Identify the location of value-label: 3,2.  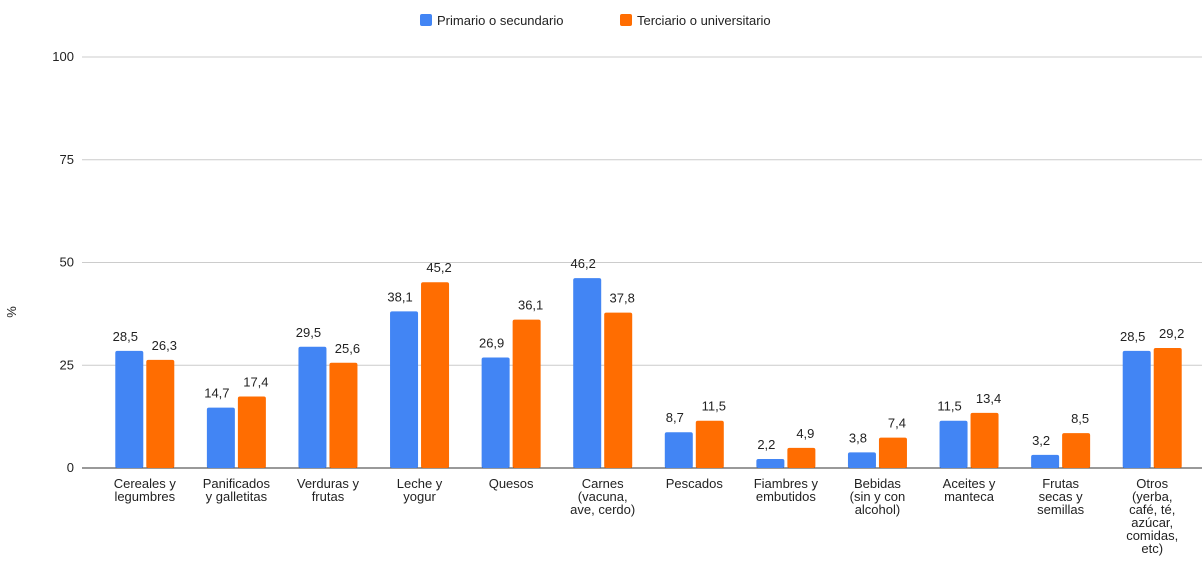
(1041, 440).